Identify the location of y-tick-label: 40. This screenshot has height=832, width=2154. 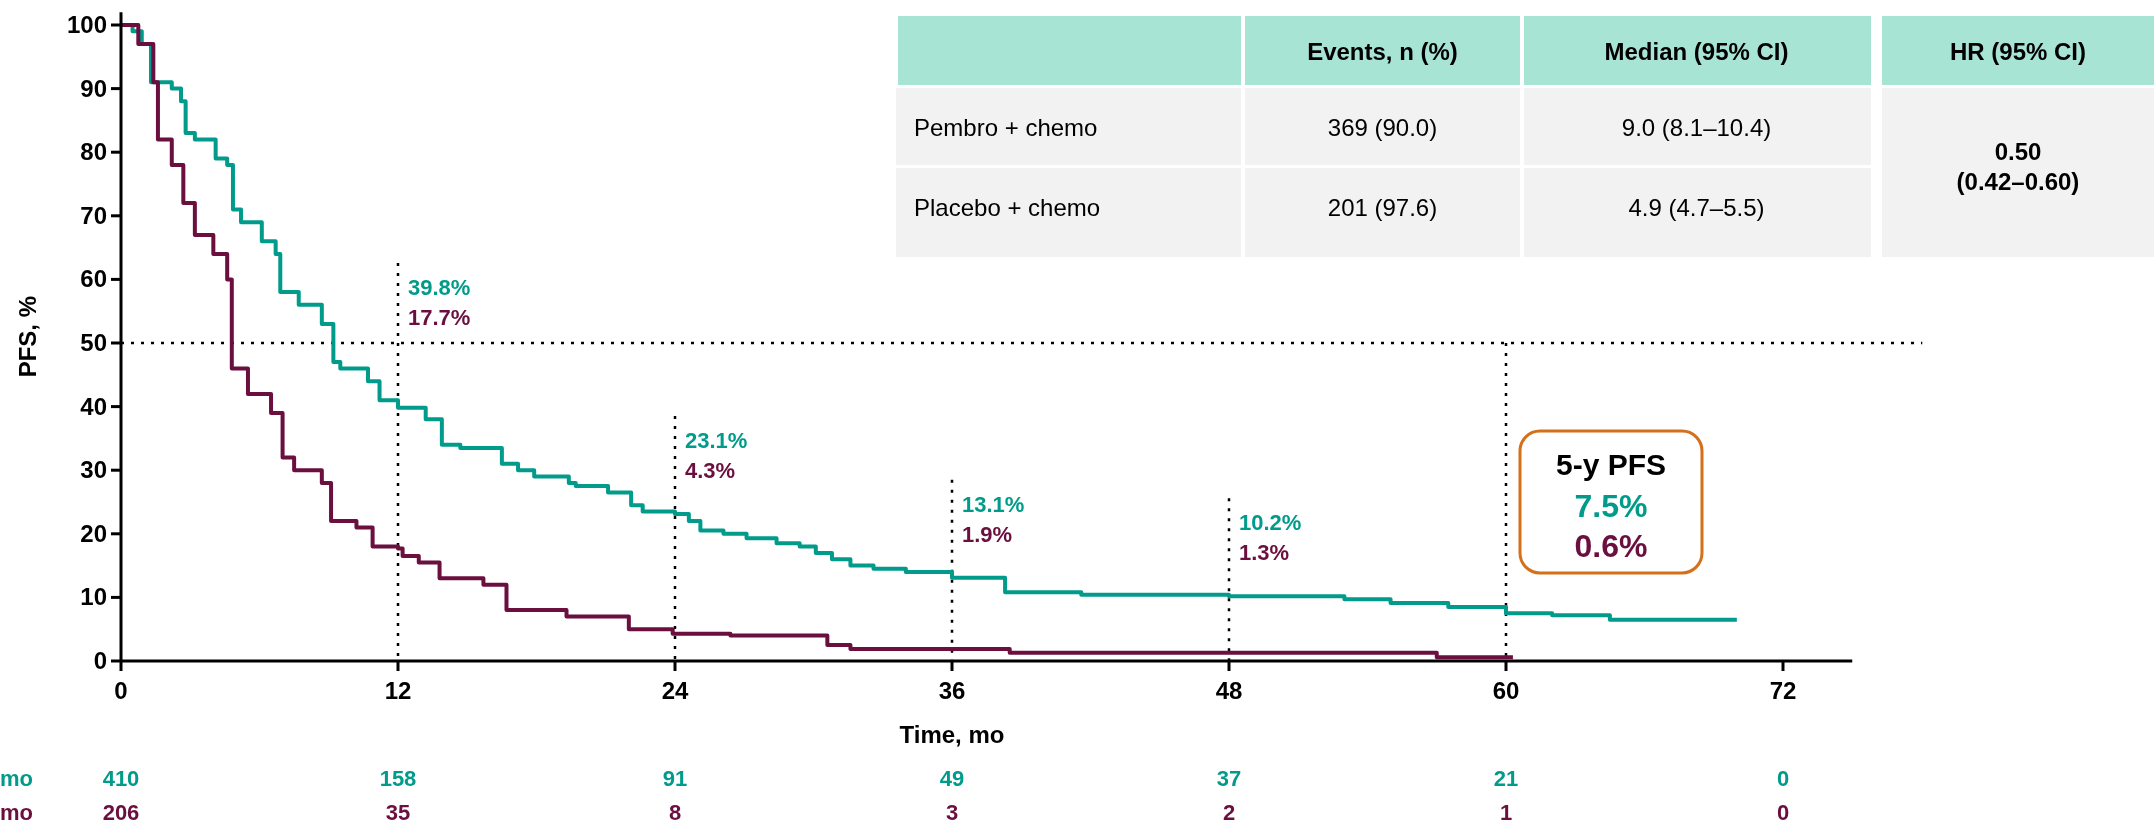
(93, 406).